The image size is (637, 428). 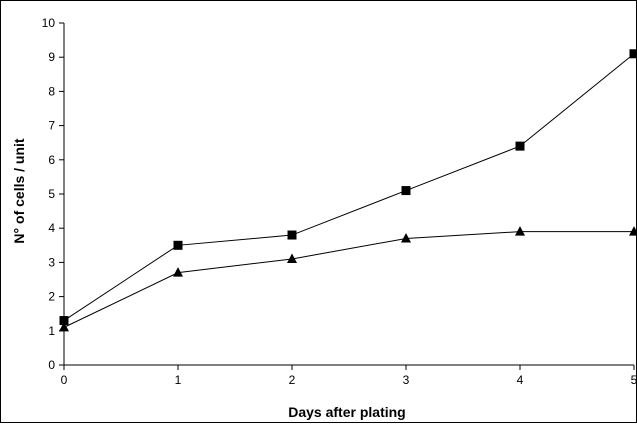 I want to click on x-tick-label: 3, so click(x=406, y=380).